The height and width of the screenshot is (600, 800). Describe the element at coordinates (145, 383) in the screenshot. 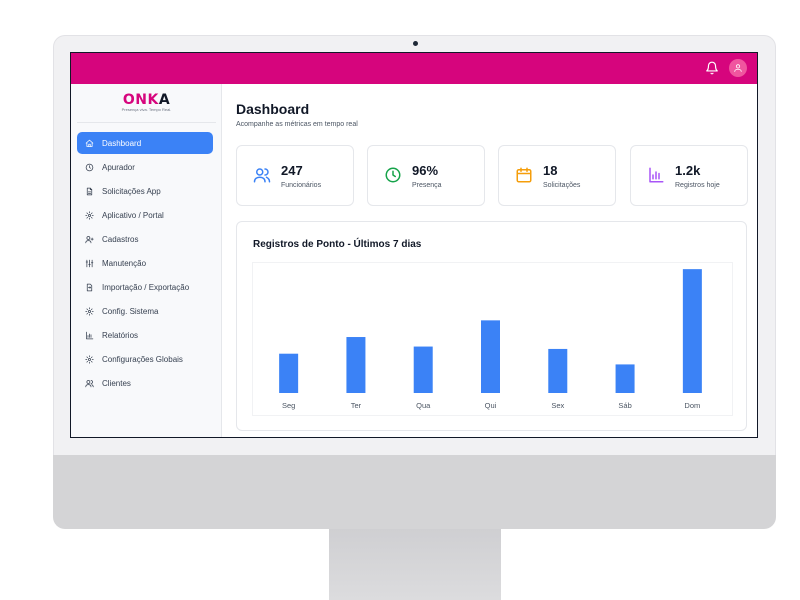

I see `sidebar-item-clientes: Clientes` at that location.